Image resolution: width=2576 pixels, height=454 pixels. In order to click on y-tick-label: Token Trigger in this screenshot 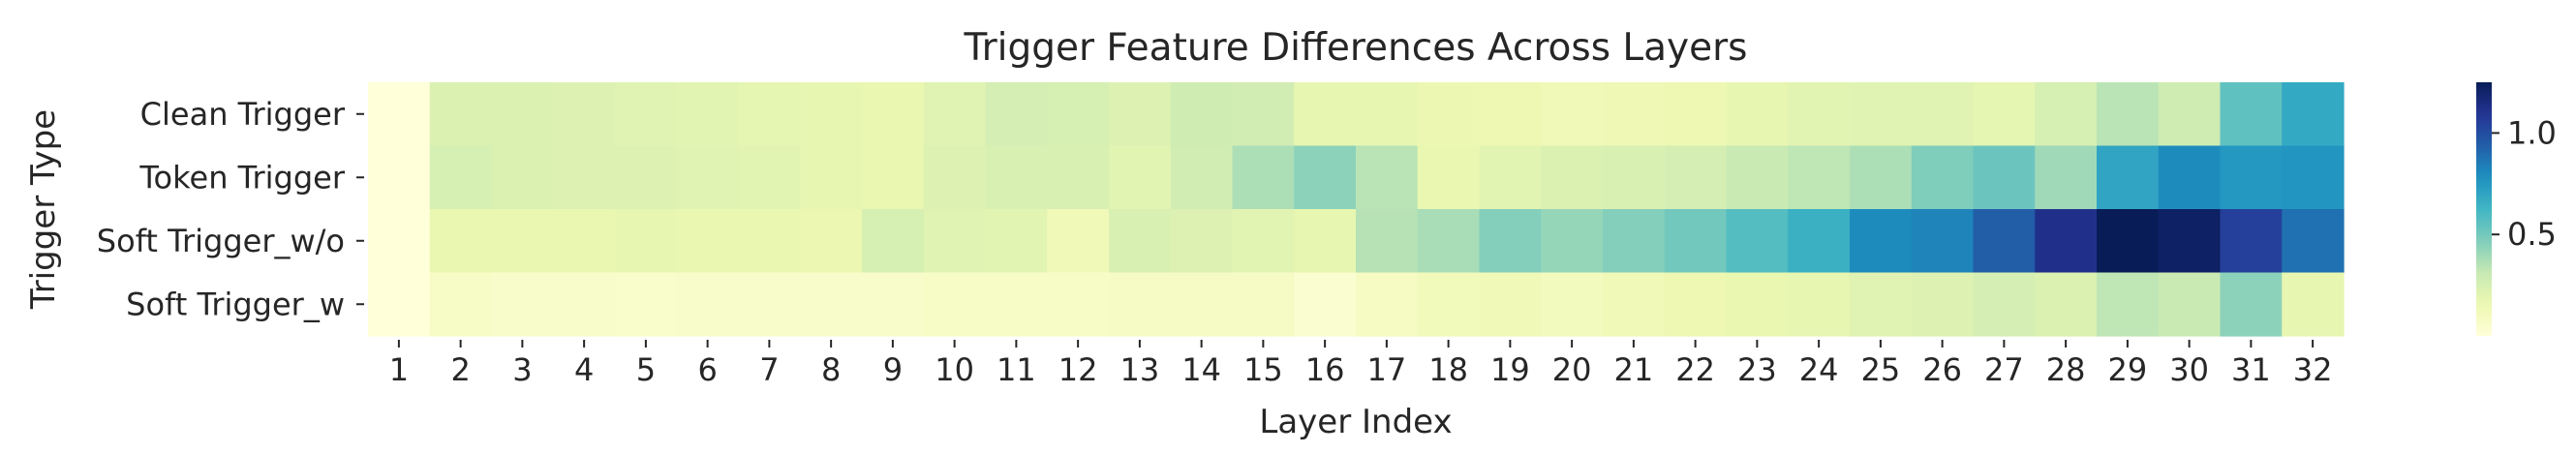, I will do `click(241, 177)`.